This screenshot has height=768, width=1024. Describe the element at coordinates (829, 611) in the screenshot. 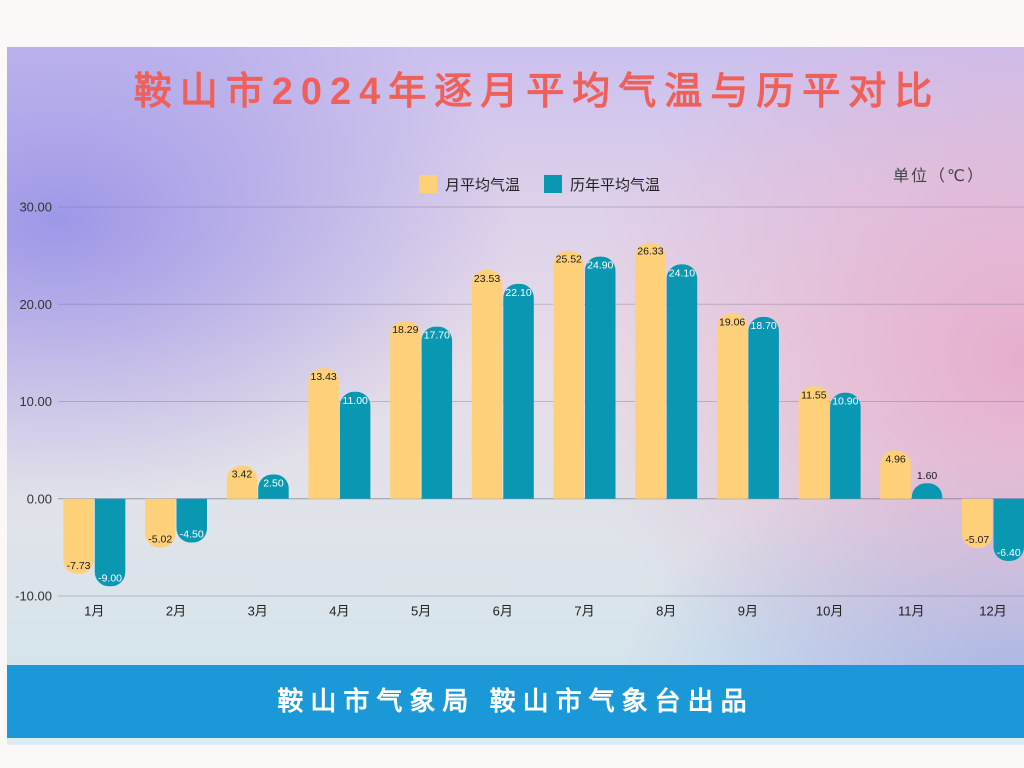

I see `x-tick-label: 10月` at that location.